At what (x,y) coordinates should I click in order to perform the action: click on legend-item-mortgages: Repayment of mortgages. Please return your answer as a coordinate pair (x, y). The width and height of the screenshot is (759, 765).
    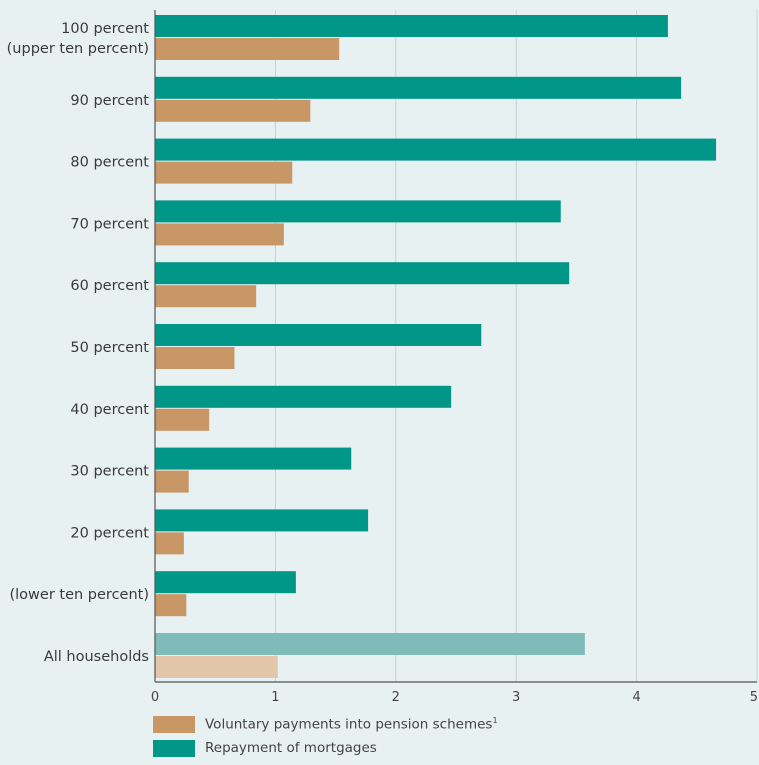
    Looking at the image, I should click on (325, 748).